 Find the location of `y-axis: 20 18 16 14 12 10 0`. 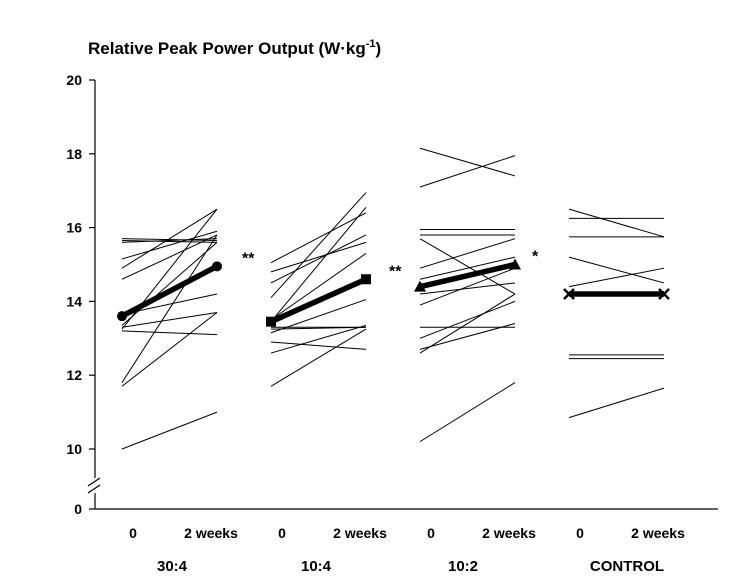

y-axis: 20 18 16 14 12 10 0 is located at coordinates (83, 294).